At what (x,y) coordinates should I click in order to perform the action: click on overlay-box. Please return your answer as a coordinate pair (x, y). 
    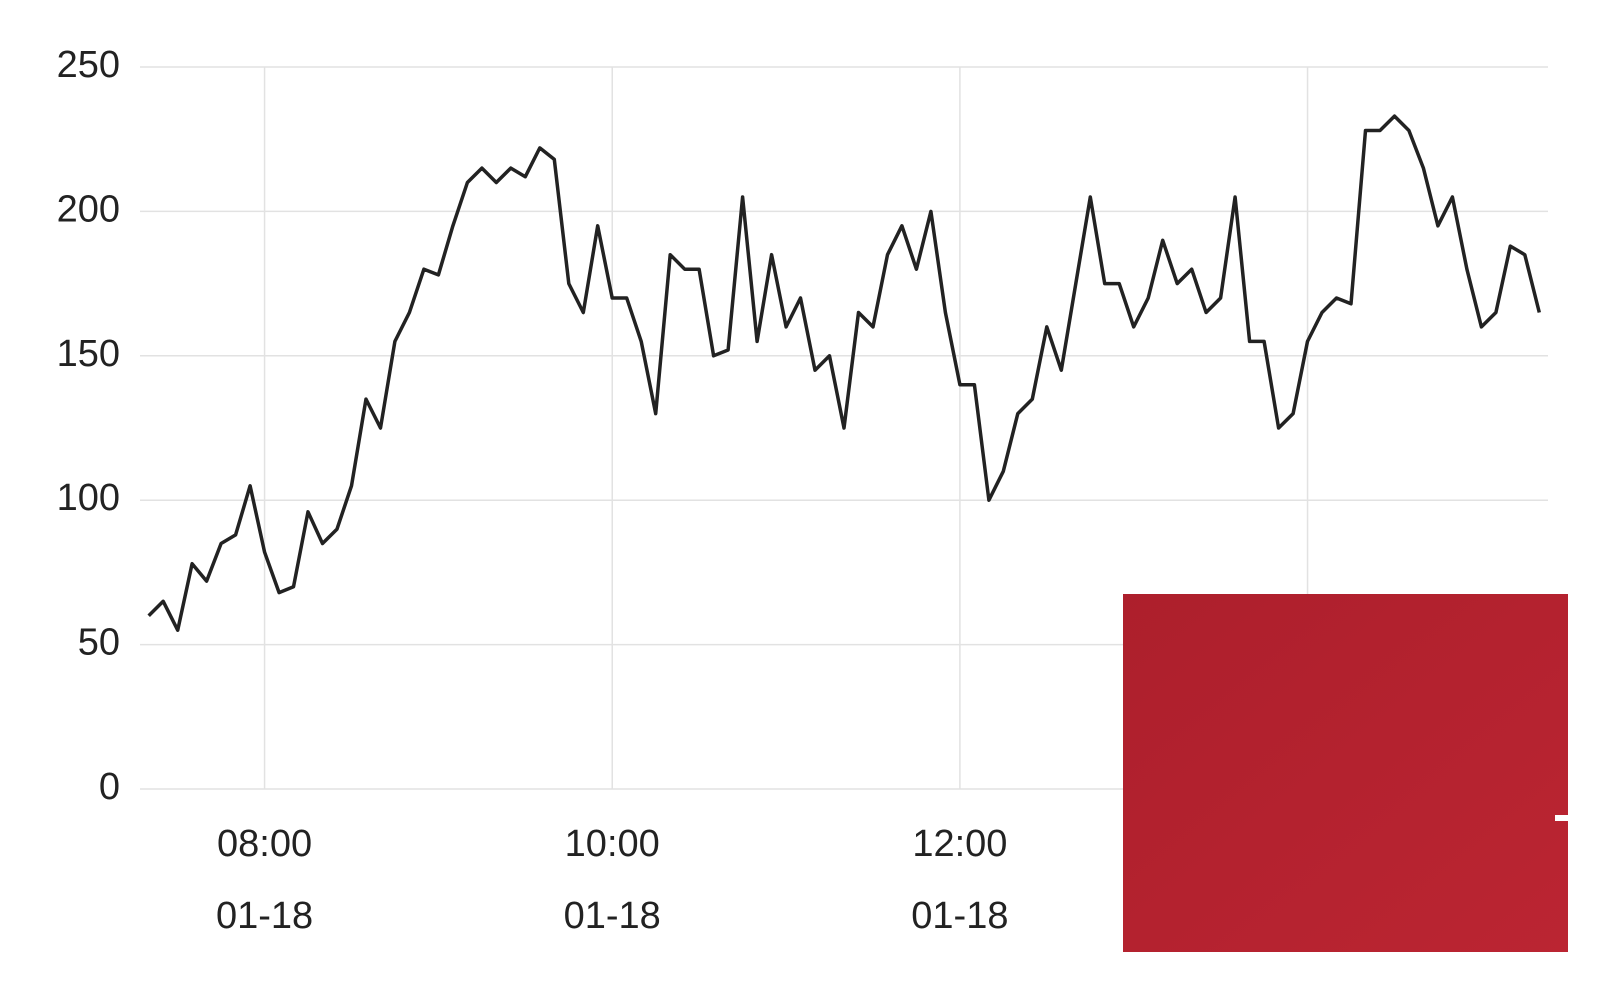
    Looking at the image, I should click on (1345, 773).